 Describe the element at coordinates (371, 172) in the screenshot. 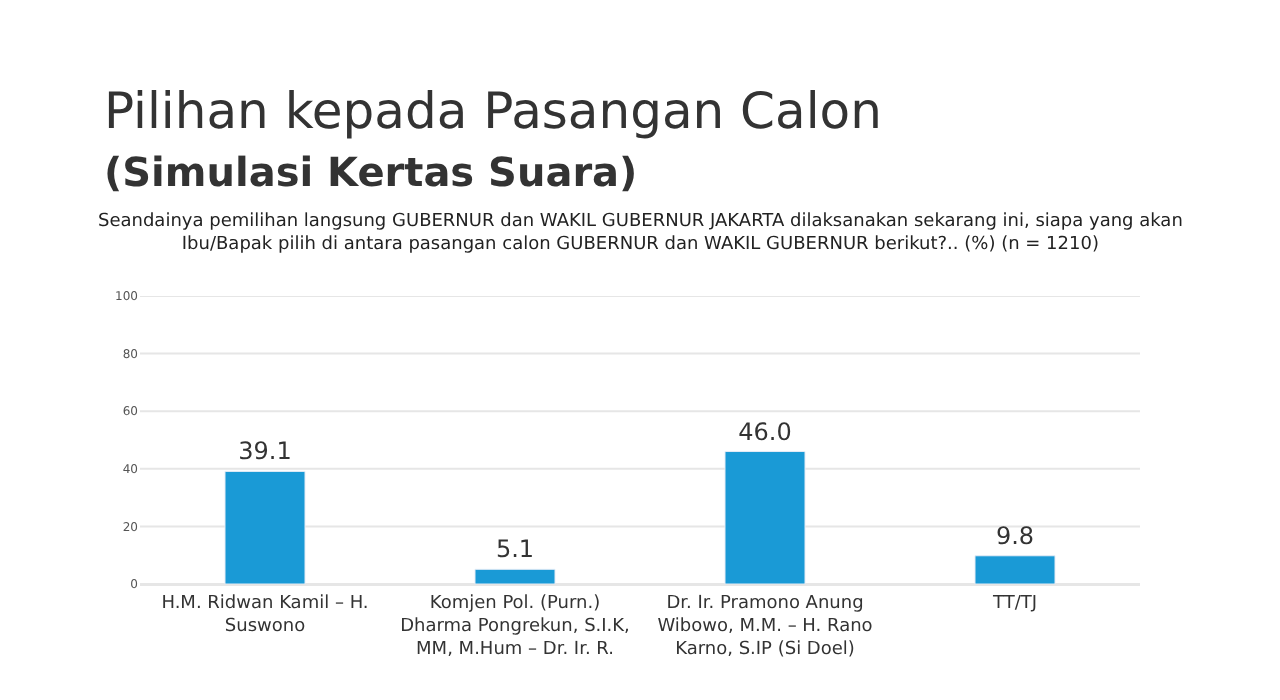

I see `chart-subtitle: (Simulasi Kertas Suara)` at that location.